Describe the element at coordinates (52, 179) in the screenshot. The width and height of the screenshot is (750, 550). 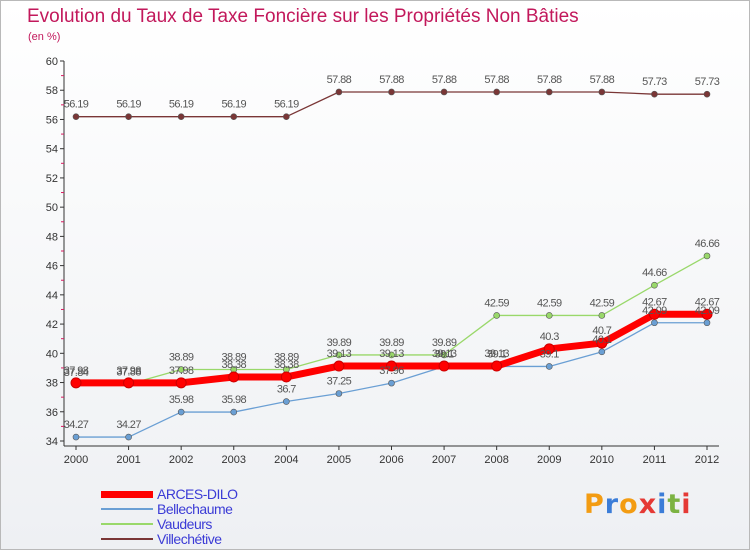
I see `y-tick-label: 52` at that location.